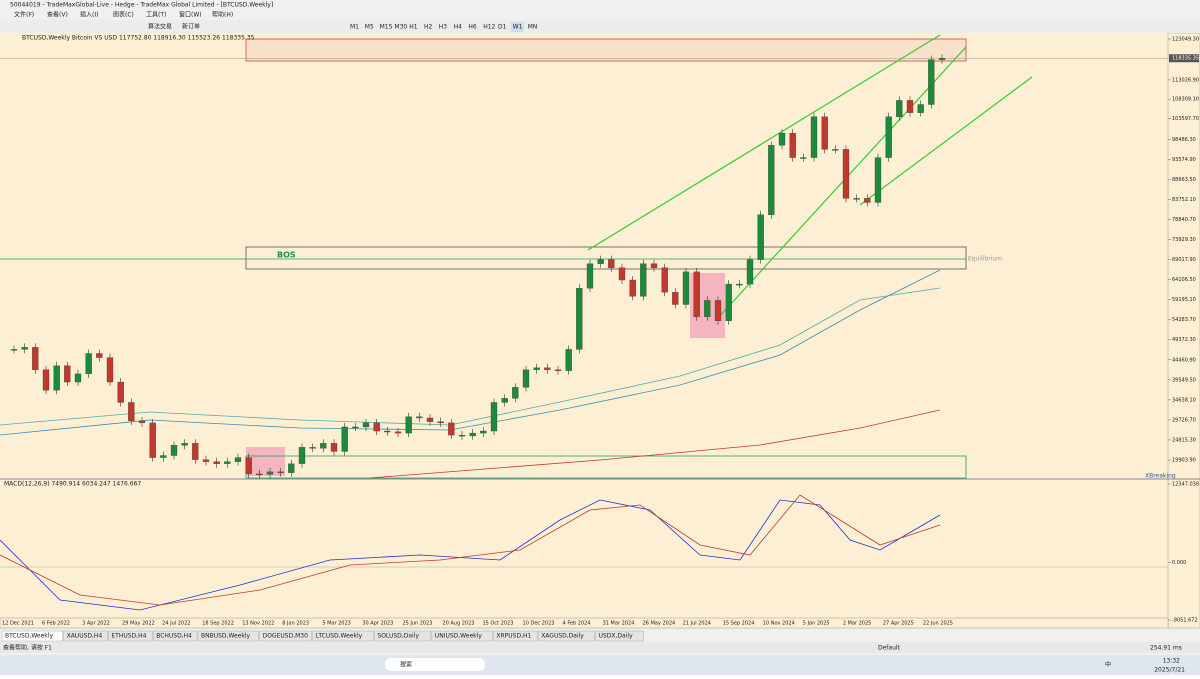  I want to click on tab-label: BNBUSD,Weekly, so click(226, 636).